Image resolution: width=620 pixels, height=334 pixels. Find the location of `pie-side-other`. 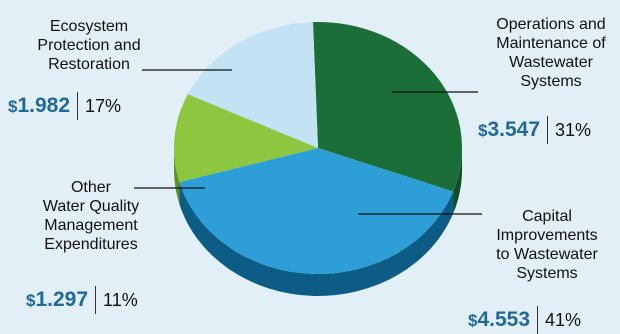

pie-side-other is located at coordinates (177, 176).